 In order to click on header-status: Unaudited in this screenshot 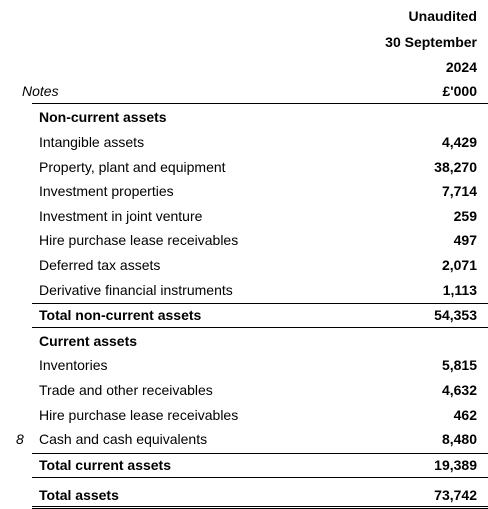, I will do `click(442, 16)`.